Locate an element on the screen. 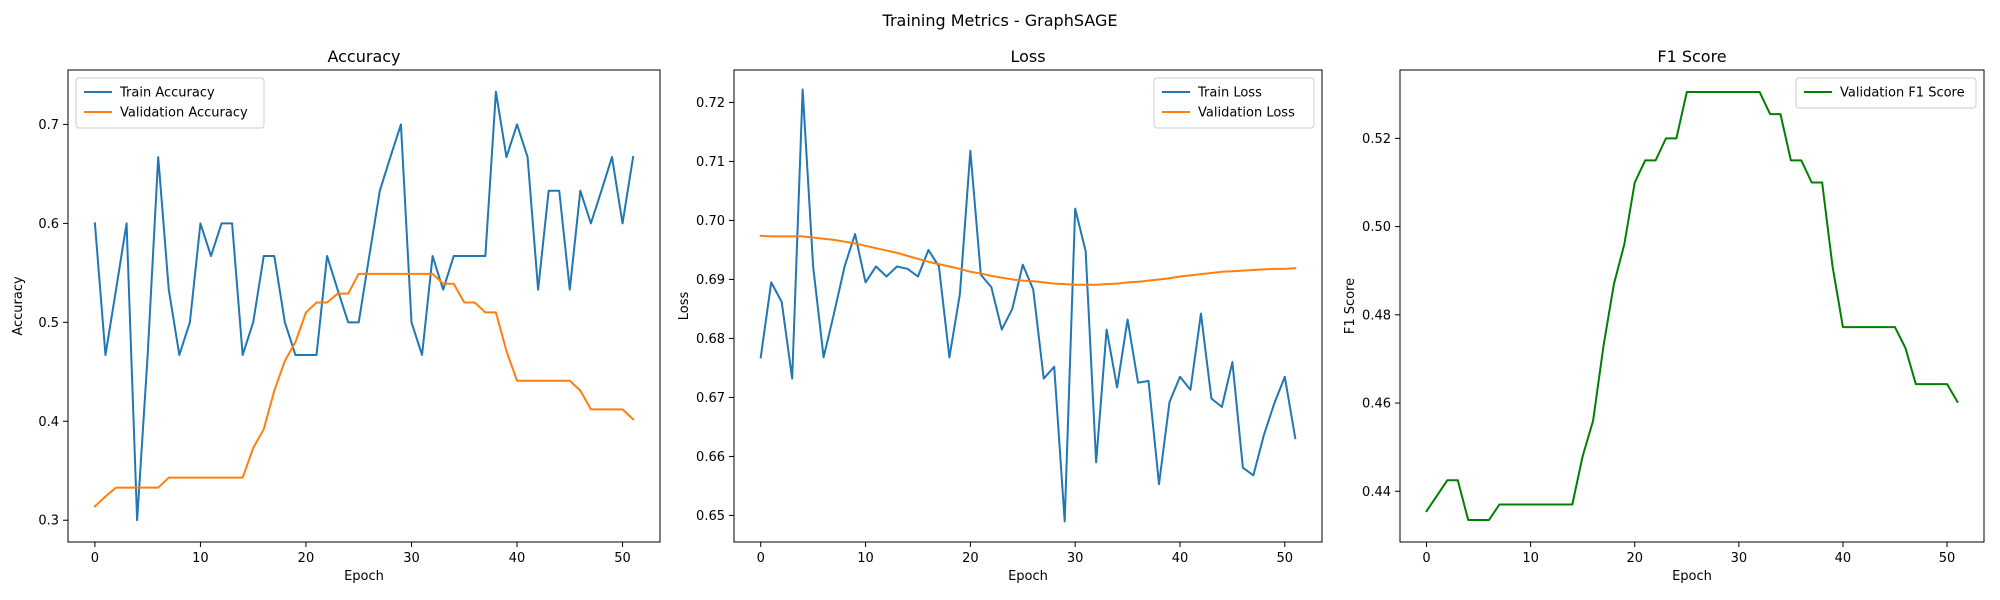  panel-title: Accuracy is located at coordinates (363, 56).